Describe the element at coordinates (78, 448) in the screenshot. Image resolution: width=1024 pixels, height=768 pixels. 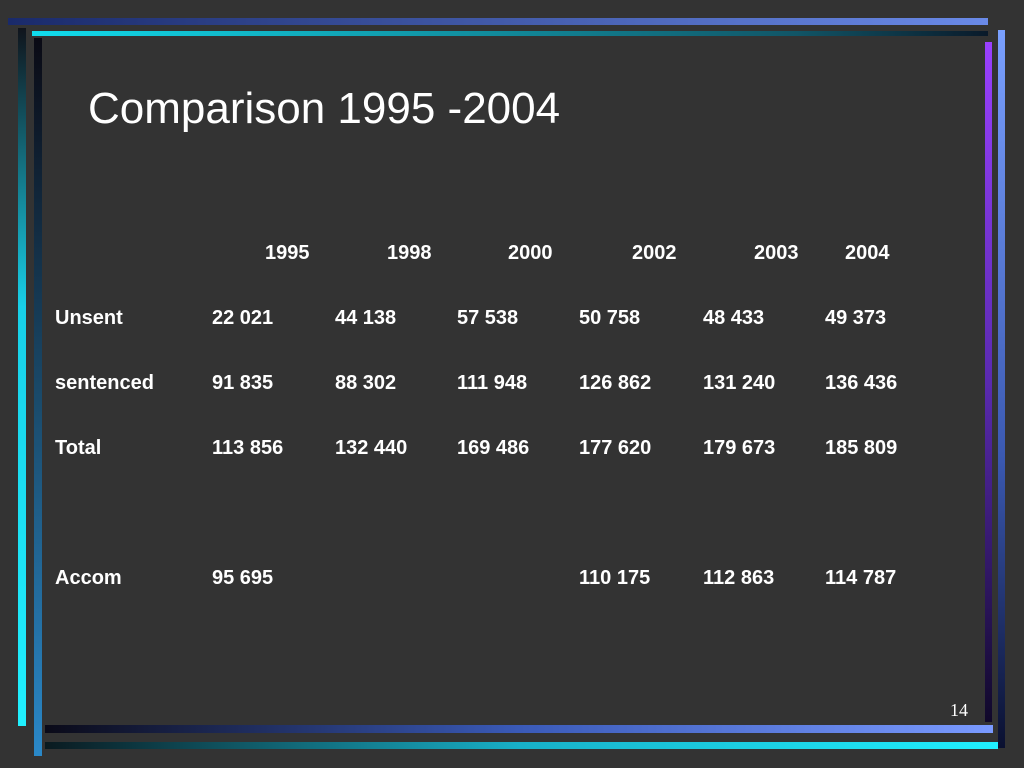
I see `row-label: Total` at that location.